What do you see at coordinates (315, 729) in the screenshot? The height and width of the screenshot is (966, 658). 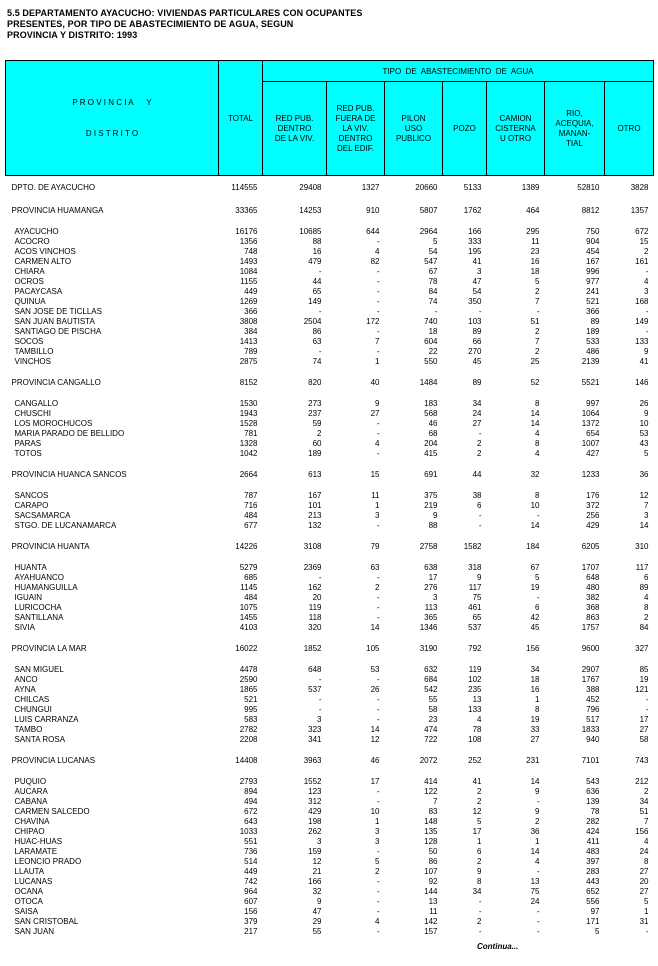 I see `cell-value: 323` at bounding box center [315, 729].